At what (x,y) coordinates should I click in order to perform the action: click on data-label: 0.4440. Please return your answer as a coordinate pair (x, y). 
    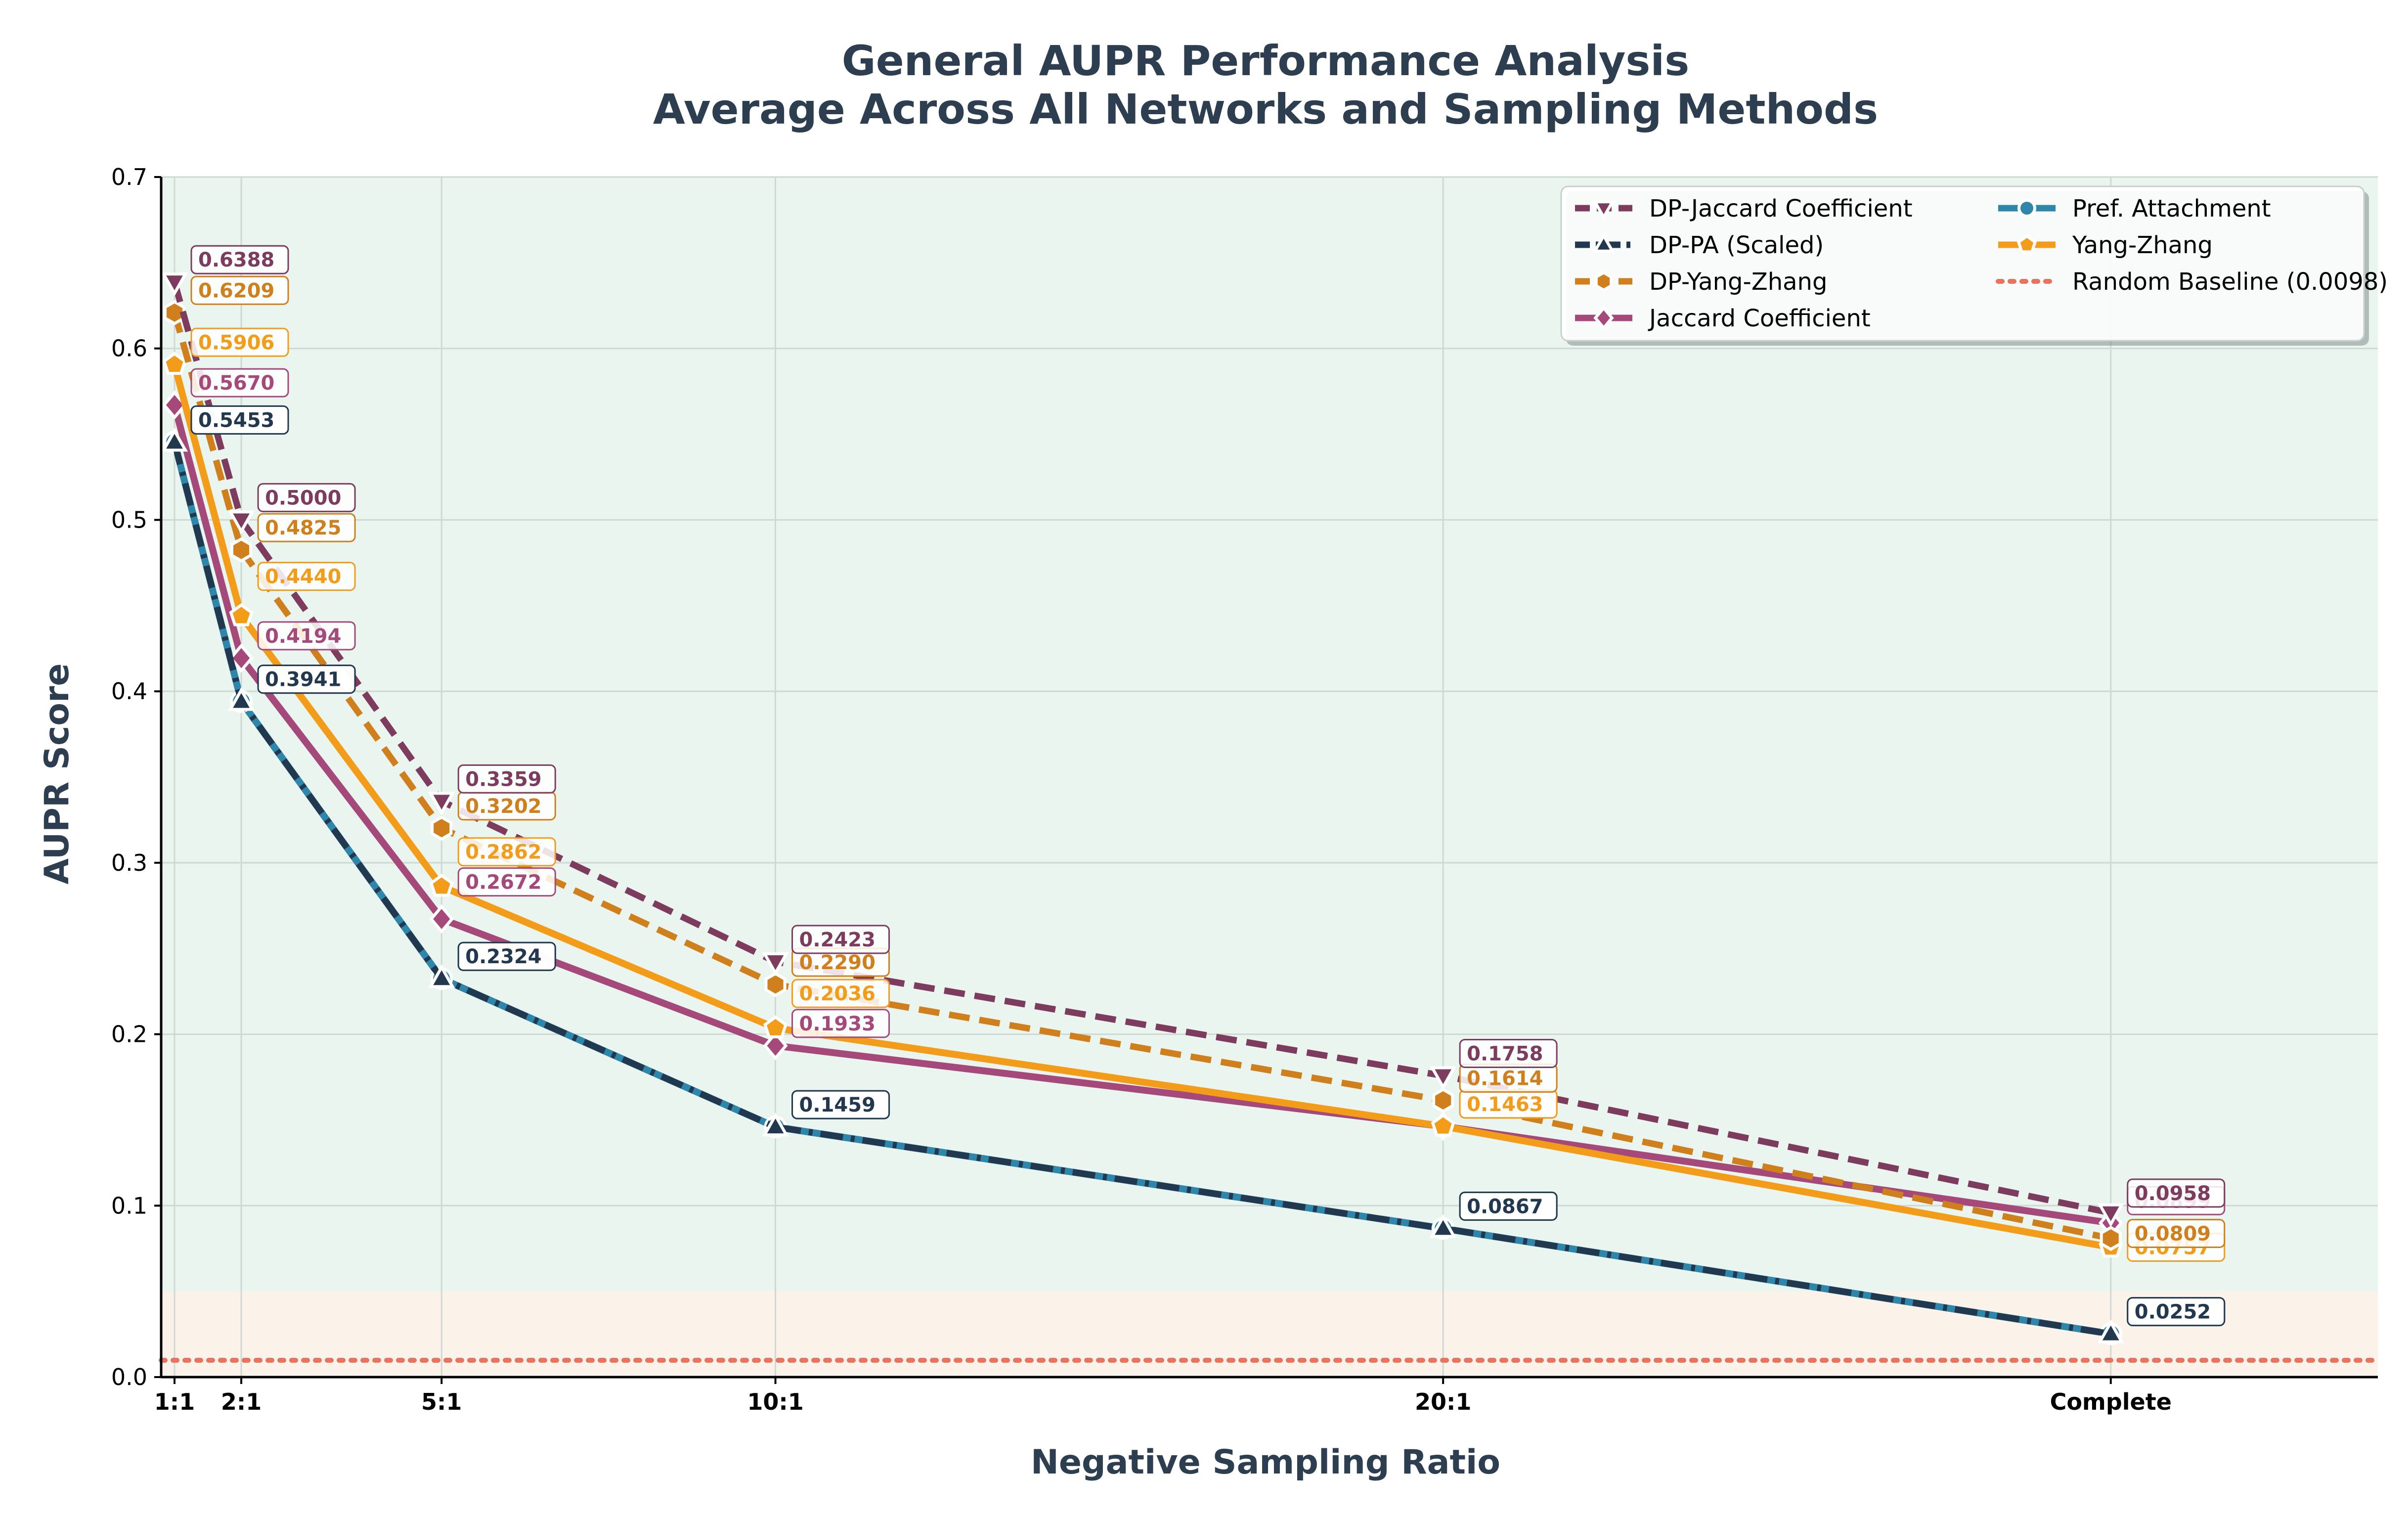
    Looking at the image, I should click on (306, 576).